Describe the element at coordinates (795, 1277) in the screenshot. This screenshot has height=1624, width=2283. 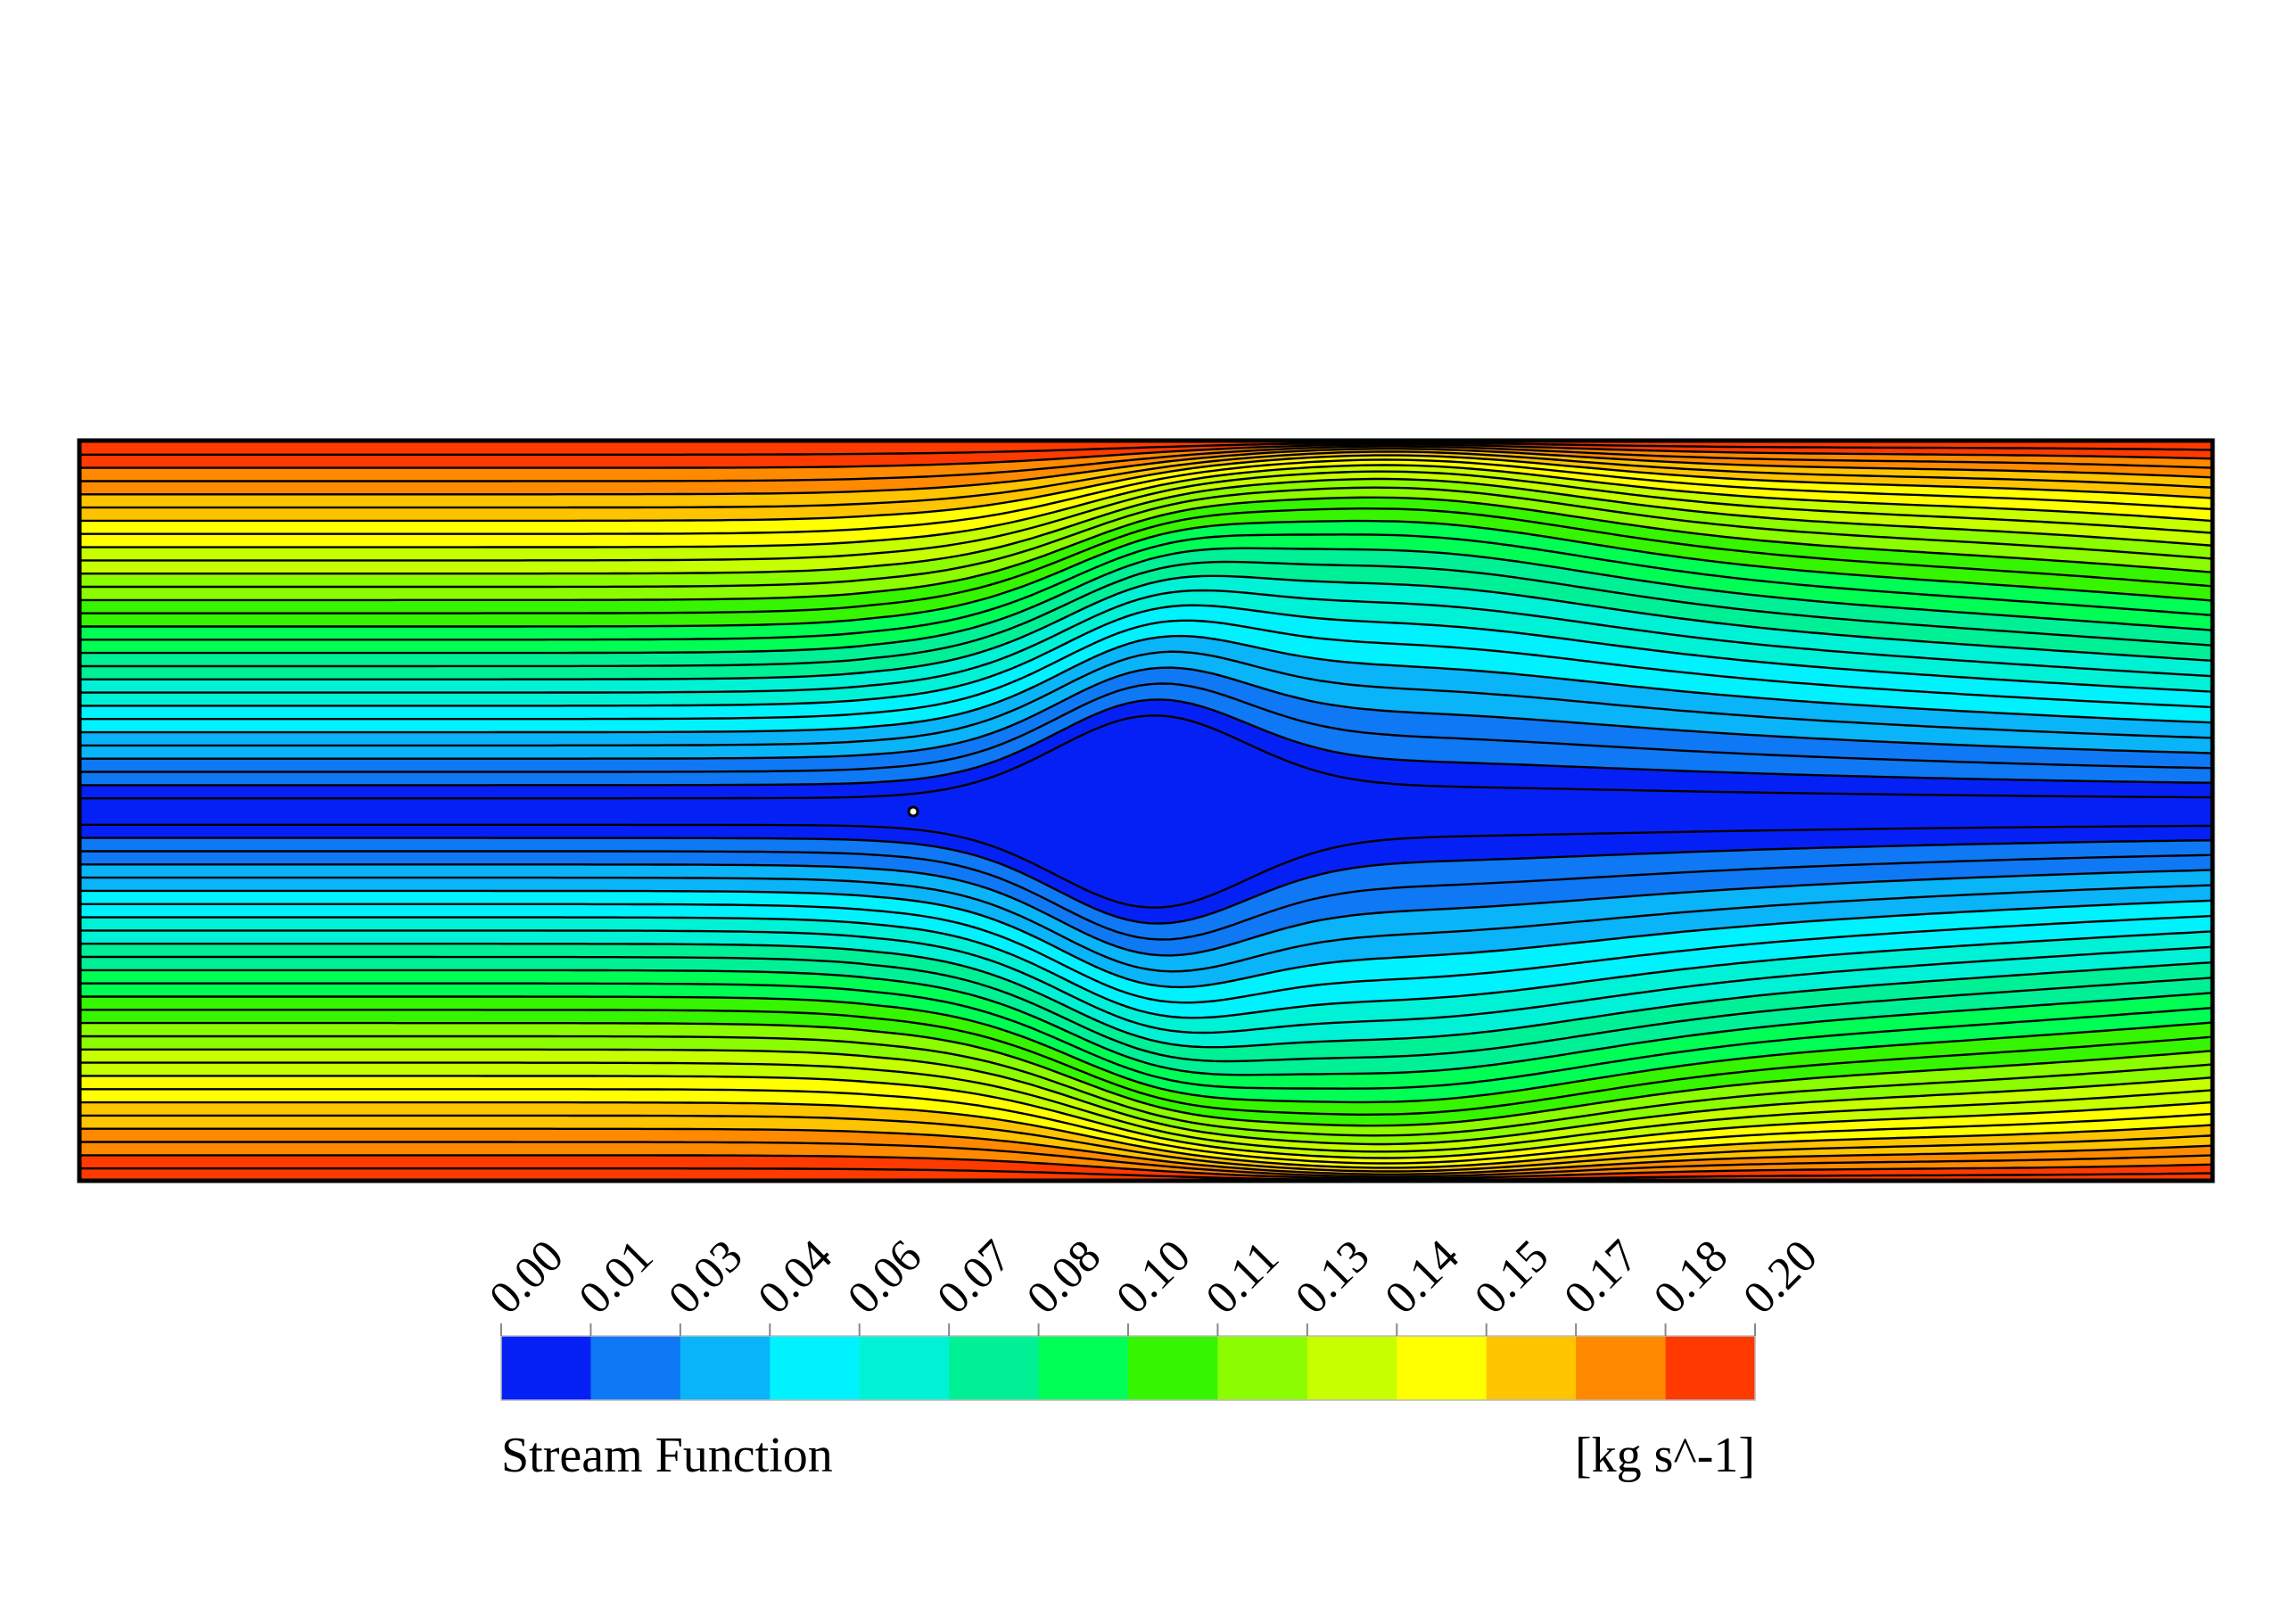
I see `legend-tick-label: 0.04` at that location.